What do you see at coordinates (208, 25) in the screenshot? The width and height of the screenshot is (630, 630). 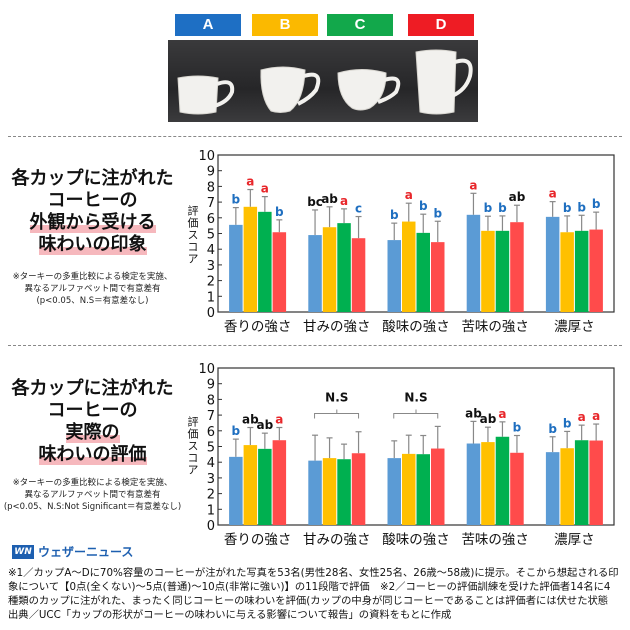 I see `cup-label-a: A` at bounding box center [208, 25].